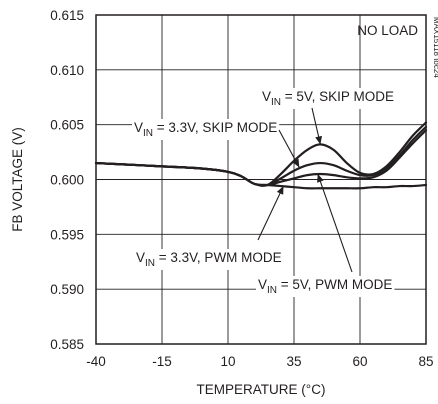 Image resolution: width=438 pixels, height=404 pixels. What do you see at coordinates (67, 234) in the screenshot?
I see `y-tick-label: 0.595` at bounding box center [67, 234].